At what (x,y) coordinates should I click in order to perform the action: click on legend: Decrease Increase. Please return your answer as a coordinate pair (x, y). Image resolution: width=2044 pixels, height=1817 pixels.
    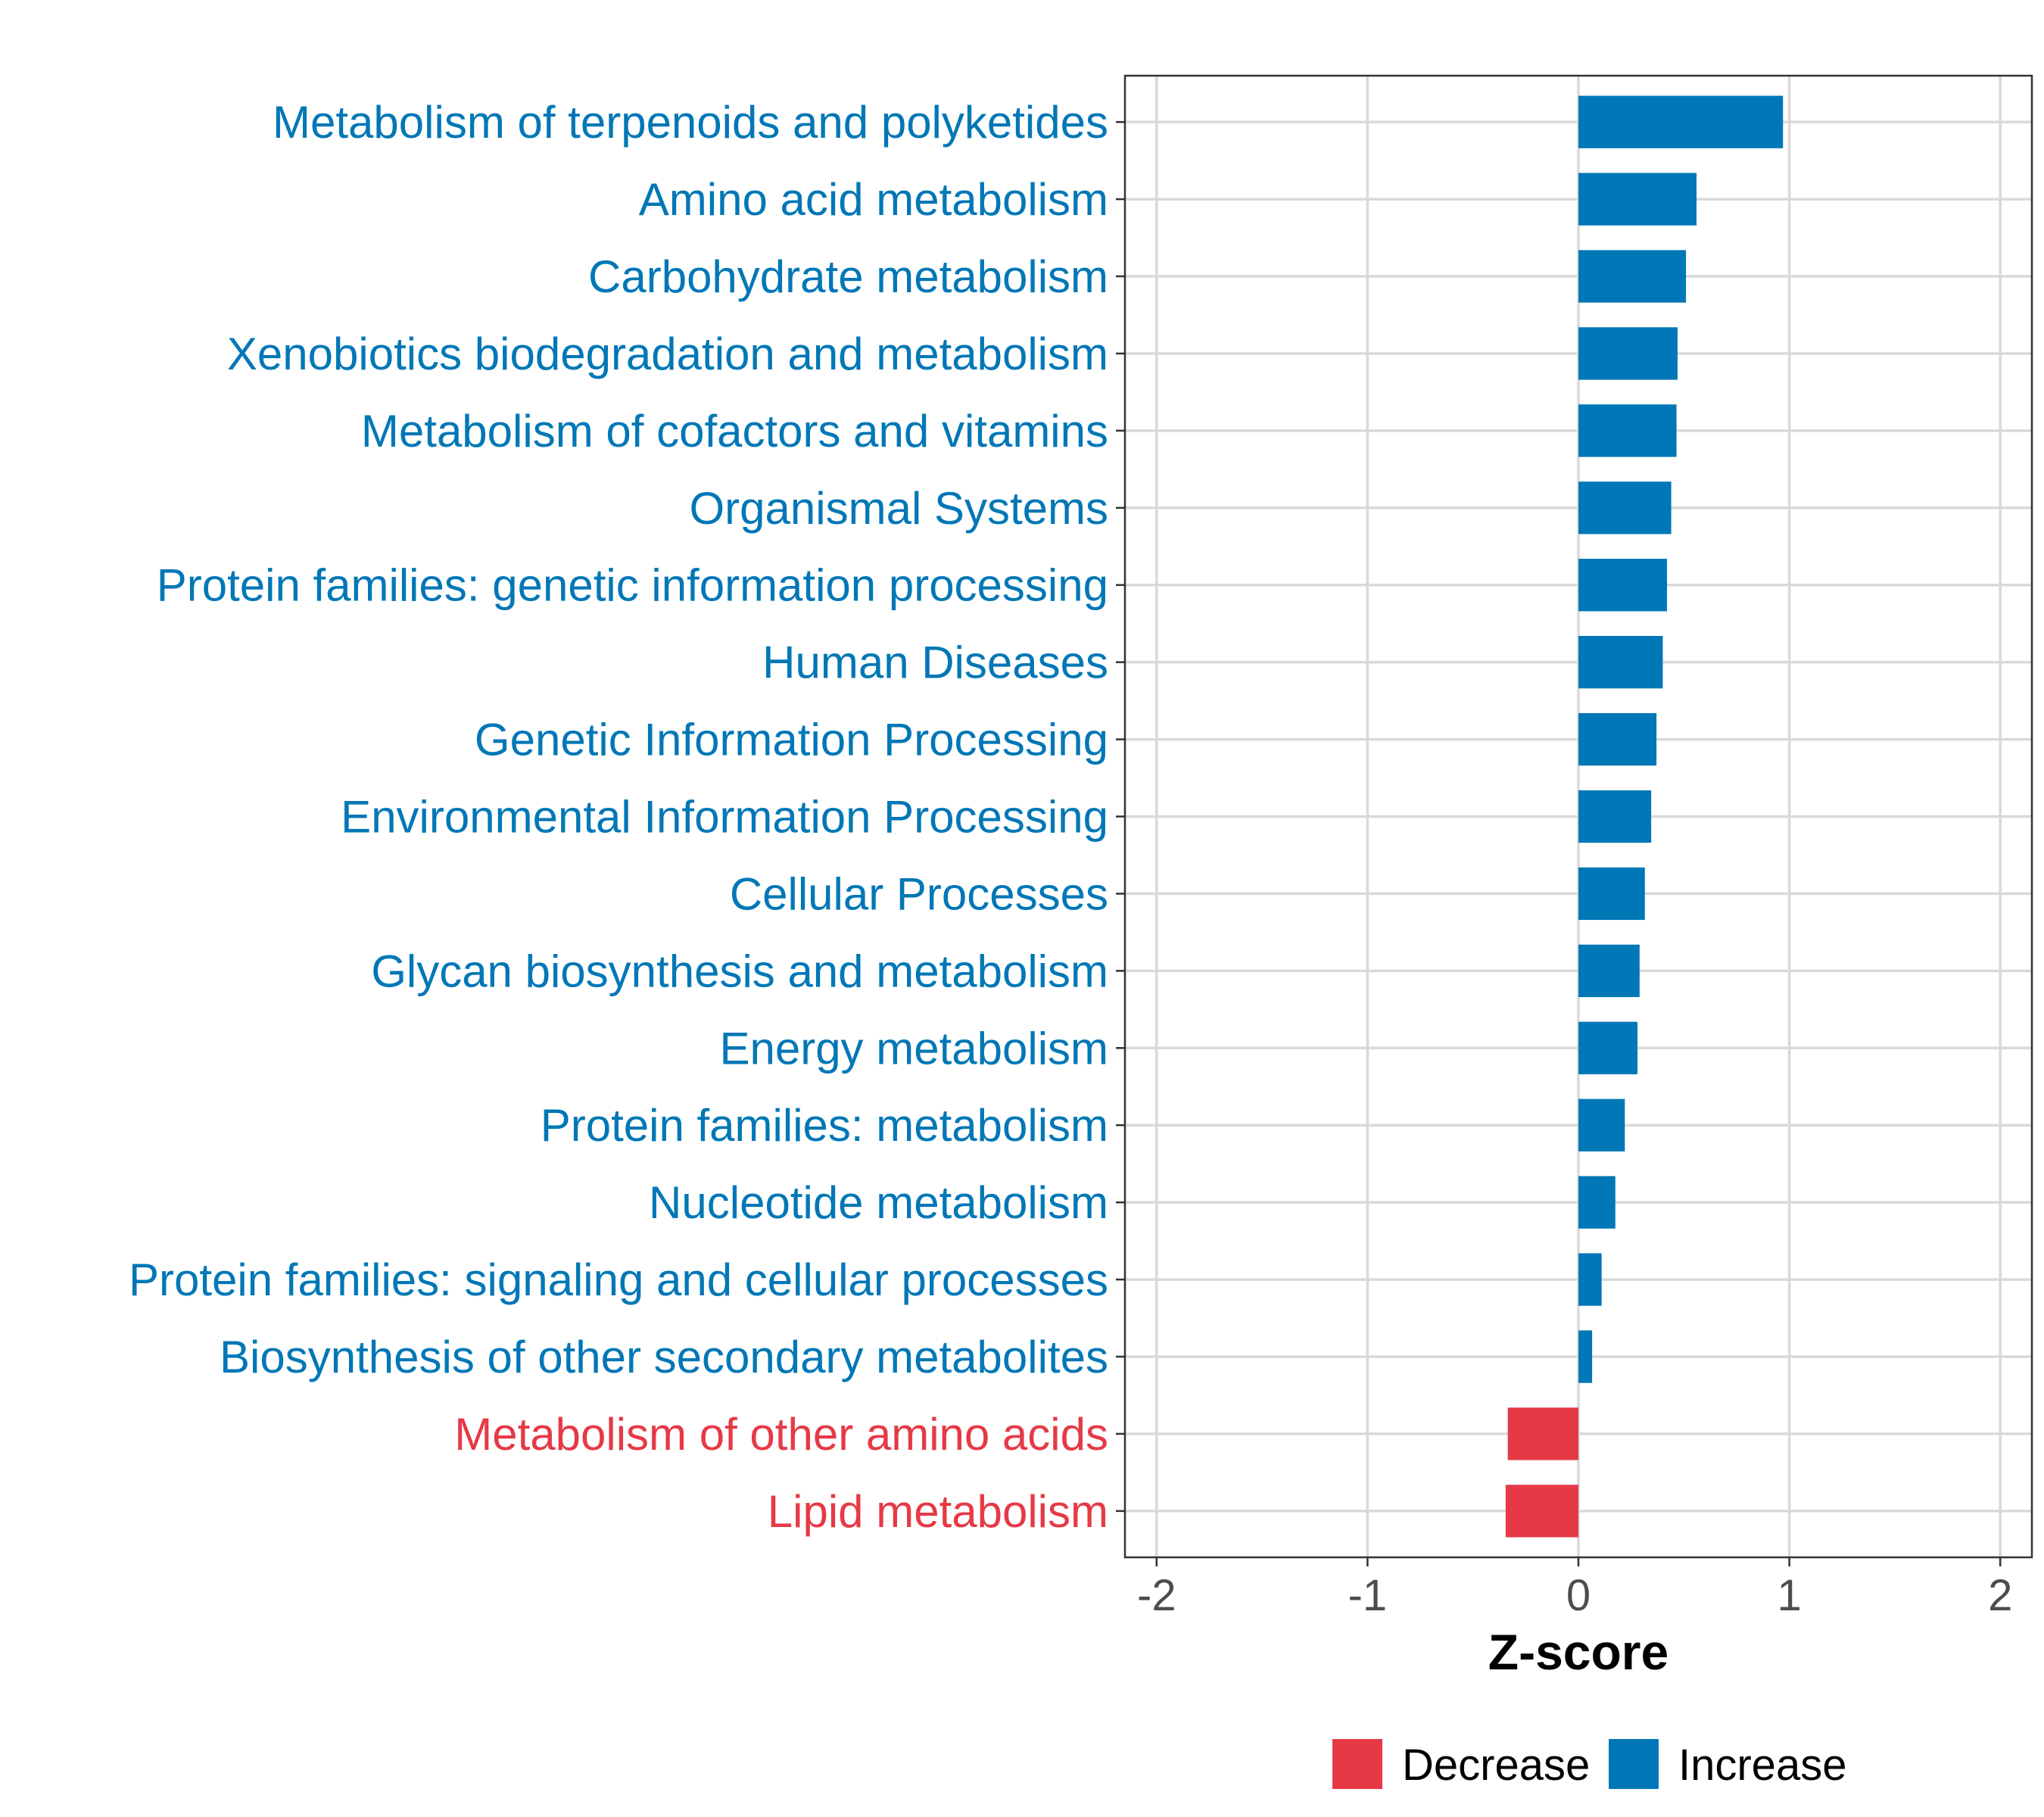
    Looking at the image, I should click on (1589, 1764).